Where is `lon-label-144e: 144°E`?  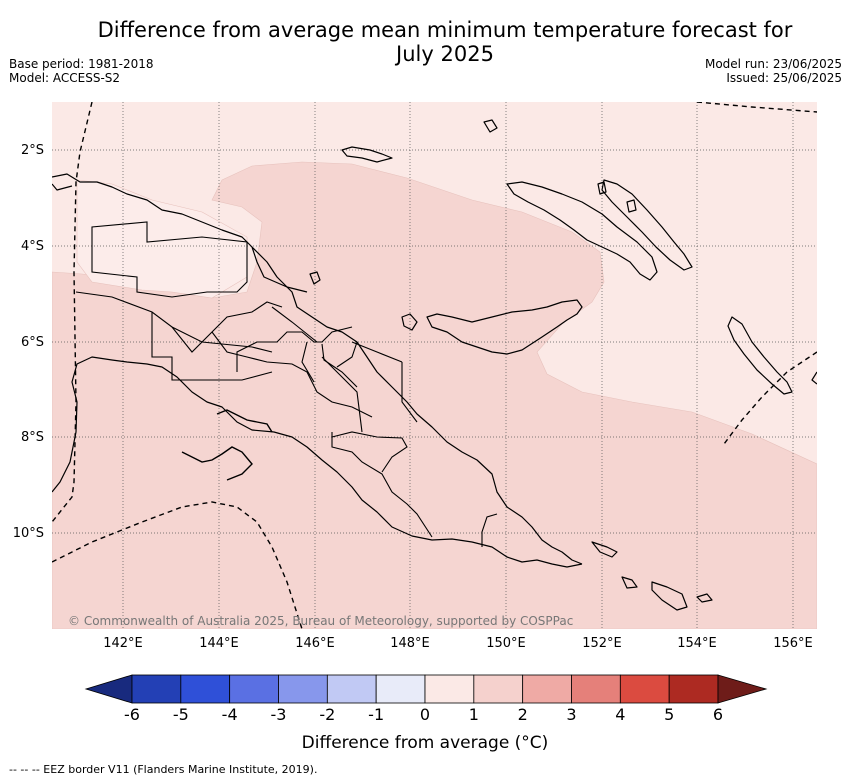
lon-label-144e: 144°E is located at coordinates (219, 643).